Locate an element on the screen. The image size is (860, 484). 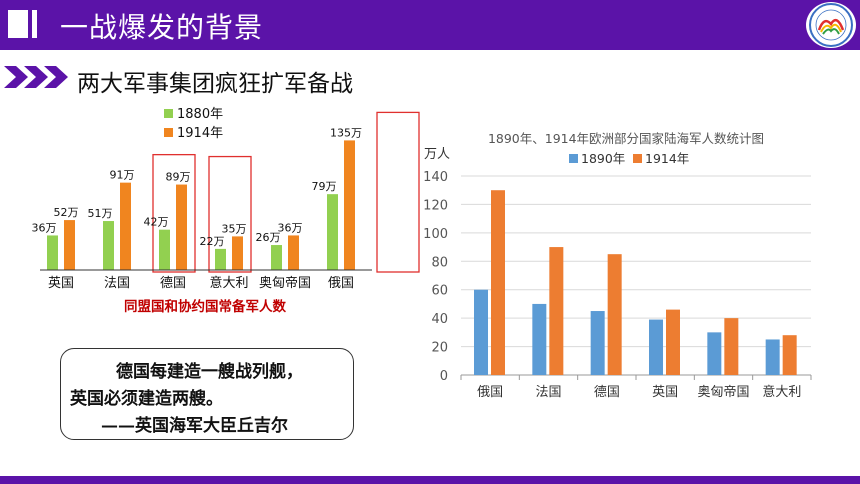
tick-label-法国: 法国 is located at coordinates (117, 283).